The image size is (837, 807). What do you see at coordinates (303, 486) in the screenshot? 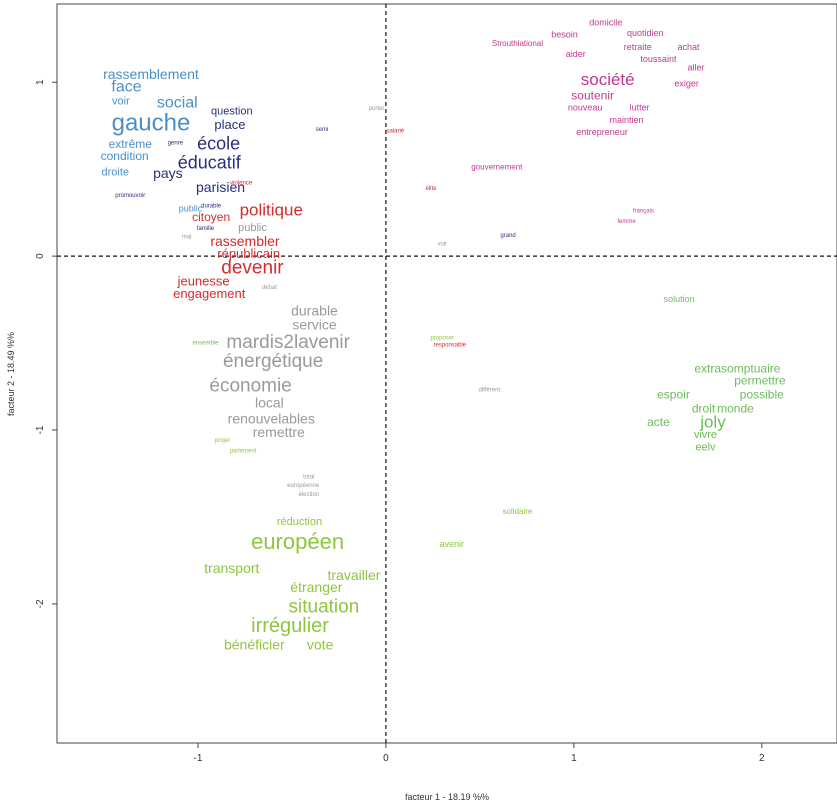
I see `word-label: européenne` at bounding box center [303, 486].